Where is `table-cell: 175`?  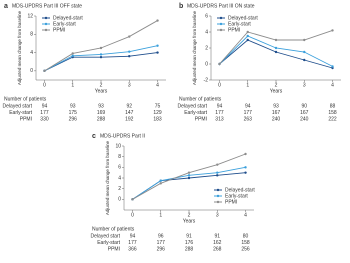
table-cell: 175 is located at coordinates (73, 113).